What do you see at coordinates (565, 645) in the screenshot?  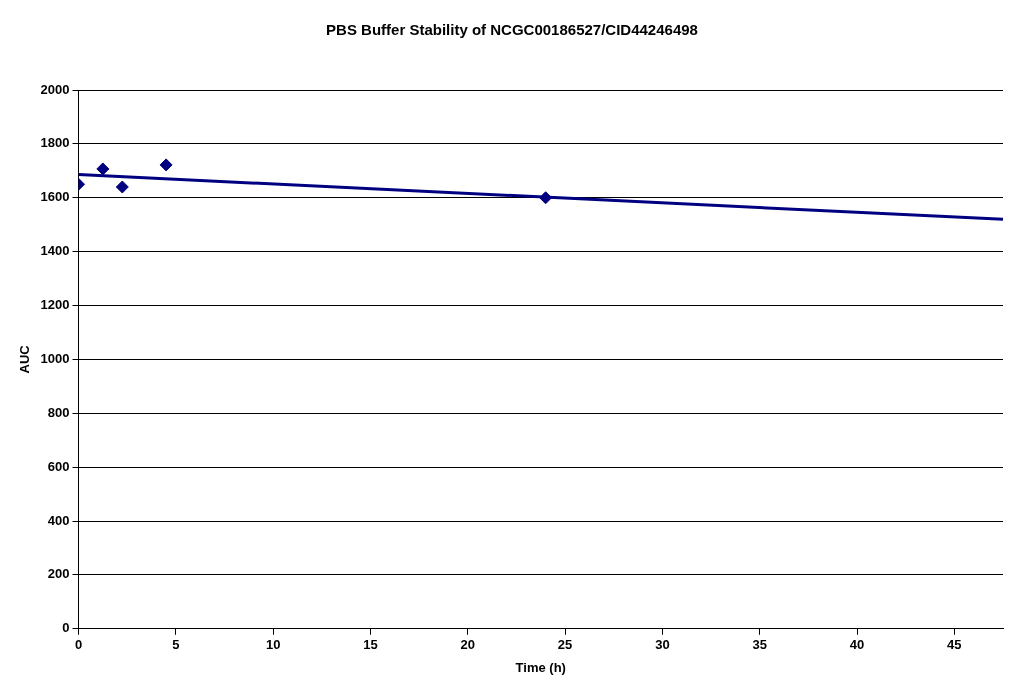 I see `x-tick-label: 25` at bounding box center [565, 645].